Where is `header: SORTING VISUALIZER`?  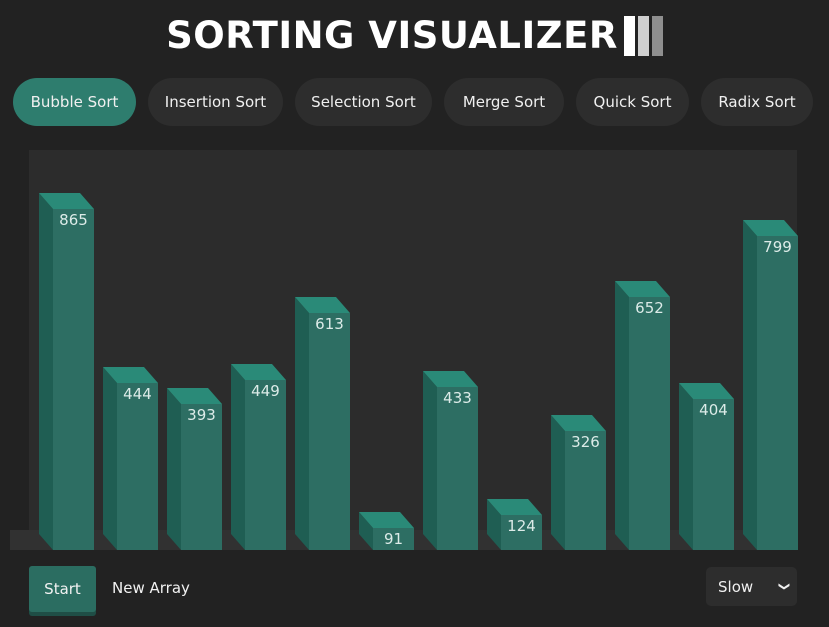 header: SORTING VISUALIZER is located at coordinates (414, 35).